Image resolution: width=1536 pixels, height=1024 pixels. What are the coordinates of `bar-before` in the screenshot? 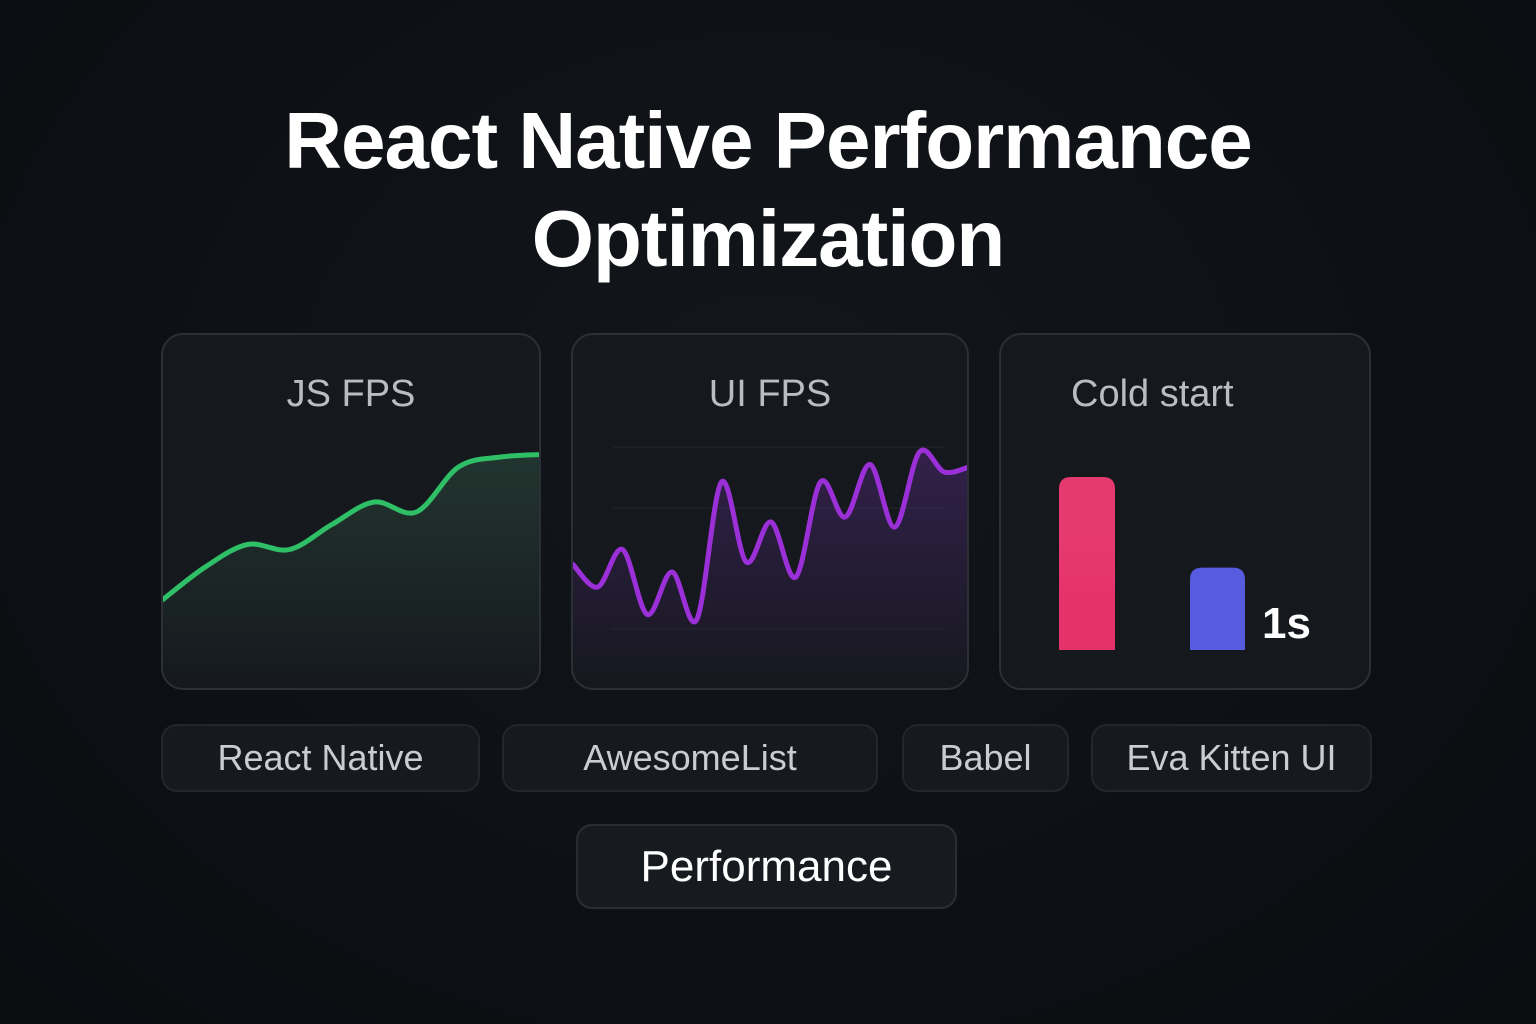 It's located at (1087, 563).